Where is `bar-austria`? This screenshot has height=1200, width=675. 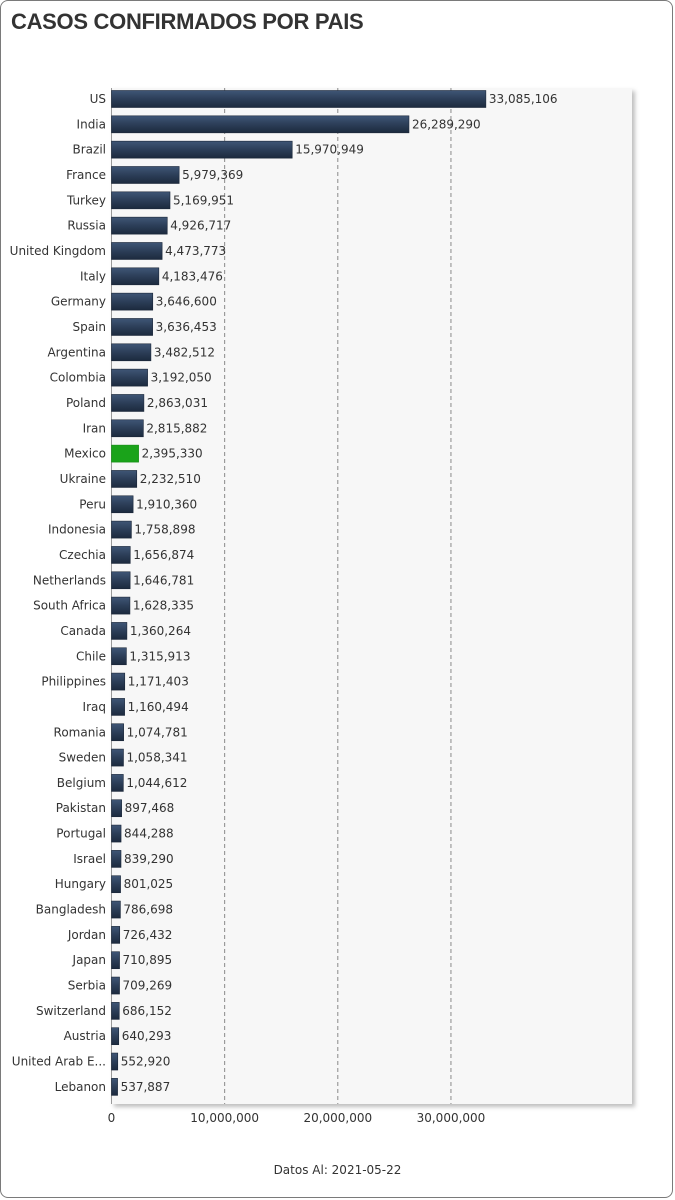 bar-austria is located at coordinates (115, 1036).